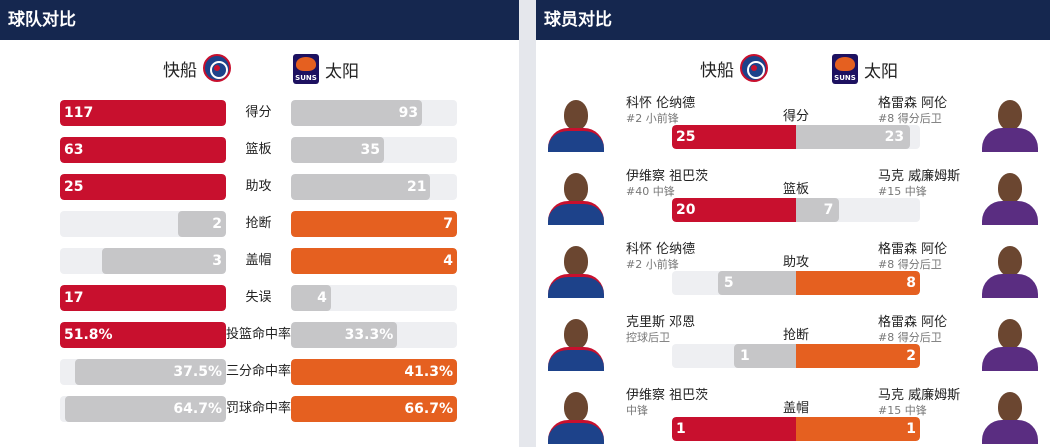 The image size is (1050, 447). I want to click on away-player-bar: 1, so click(858, 429).